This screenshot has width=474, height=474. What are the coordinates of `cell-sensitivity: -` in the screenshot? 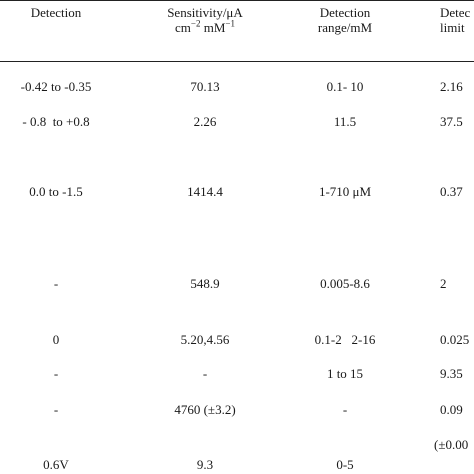 It's located at (205, 373).